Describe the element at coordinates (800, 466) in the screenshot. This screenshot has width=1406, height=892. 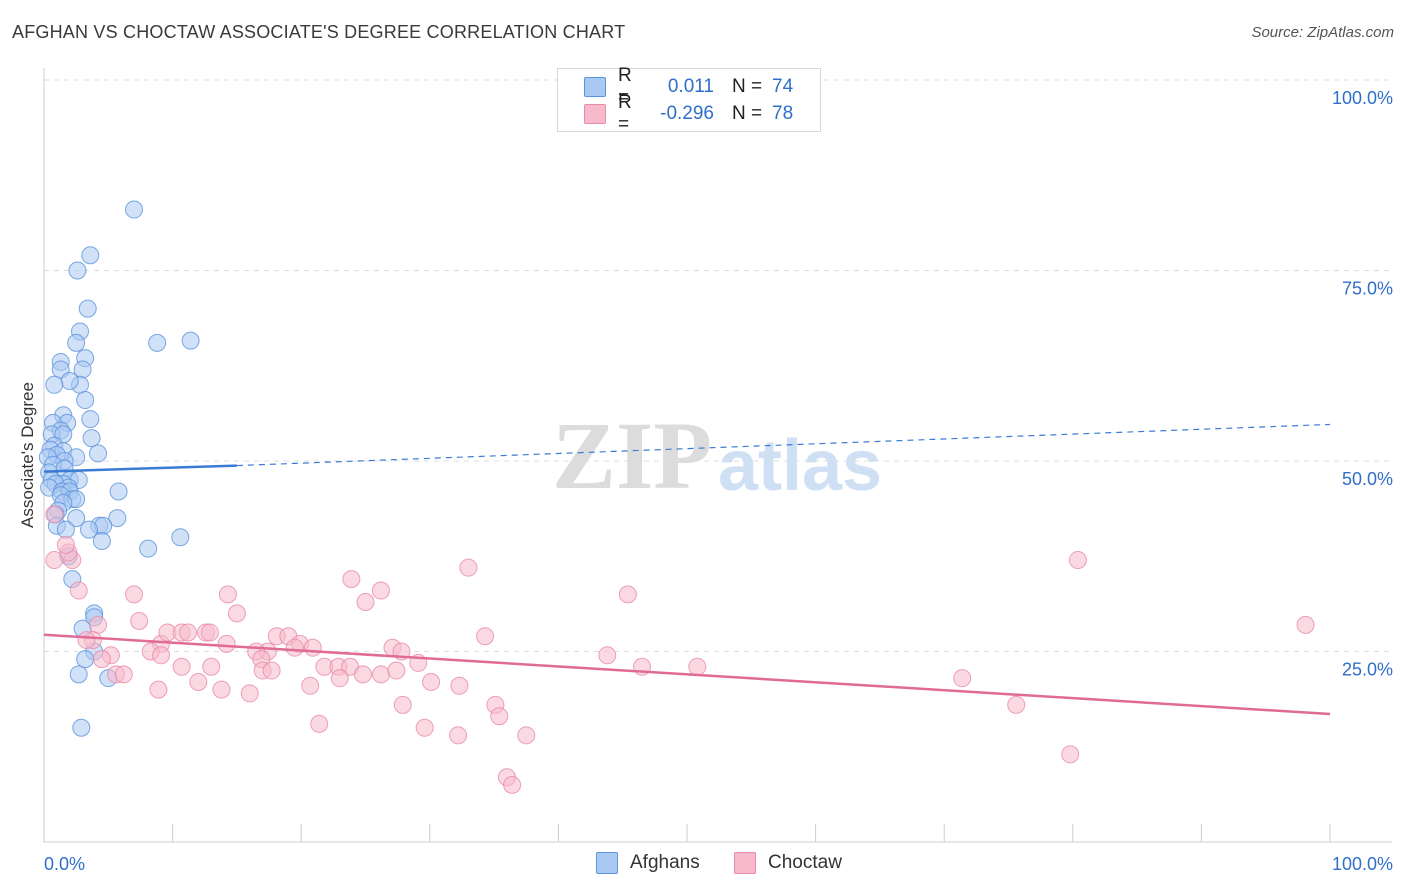
I see `watermark-atlas: atlas` at that location.